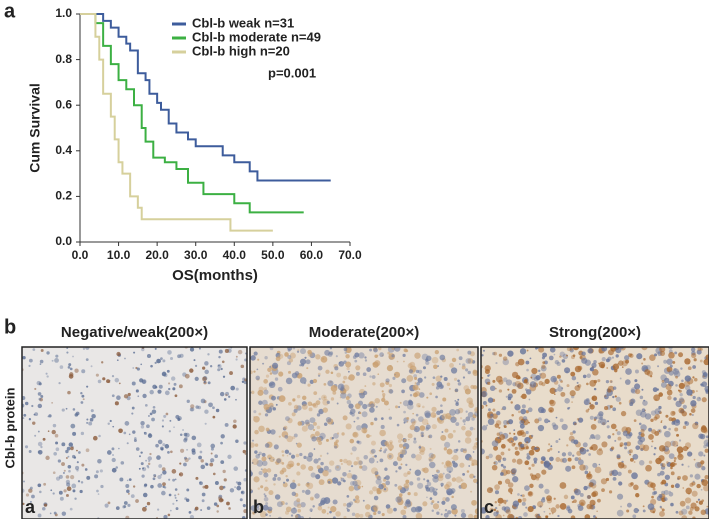  Describe the element at coordinates (10, 11) in the screenshot. I see `panel-label: a` at that location.